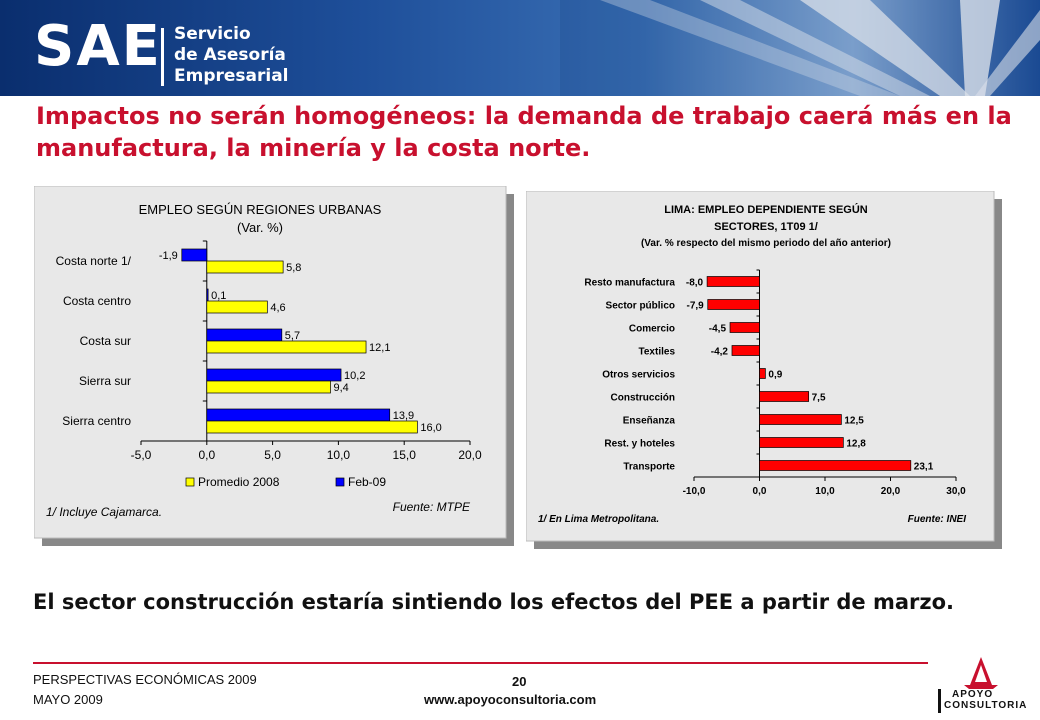  What do you see at coordinates (766, 209) in the screenshot?
I see `chart-title: LIMA: EMPLEO DEPENDIENTE SEGÚN` at bounding box center [766, 209].